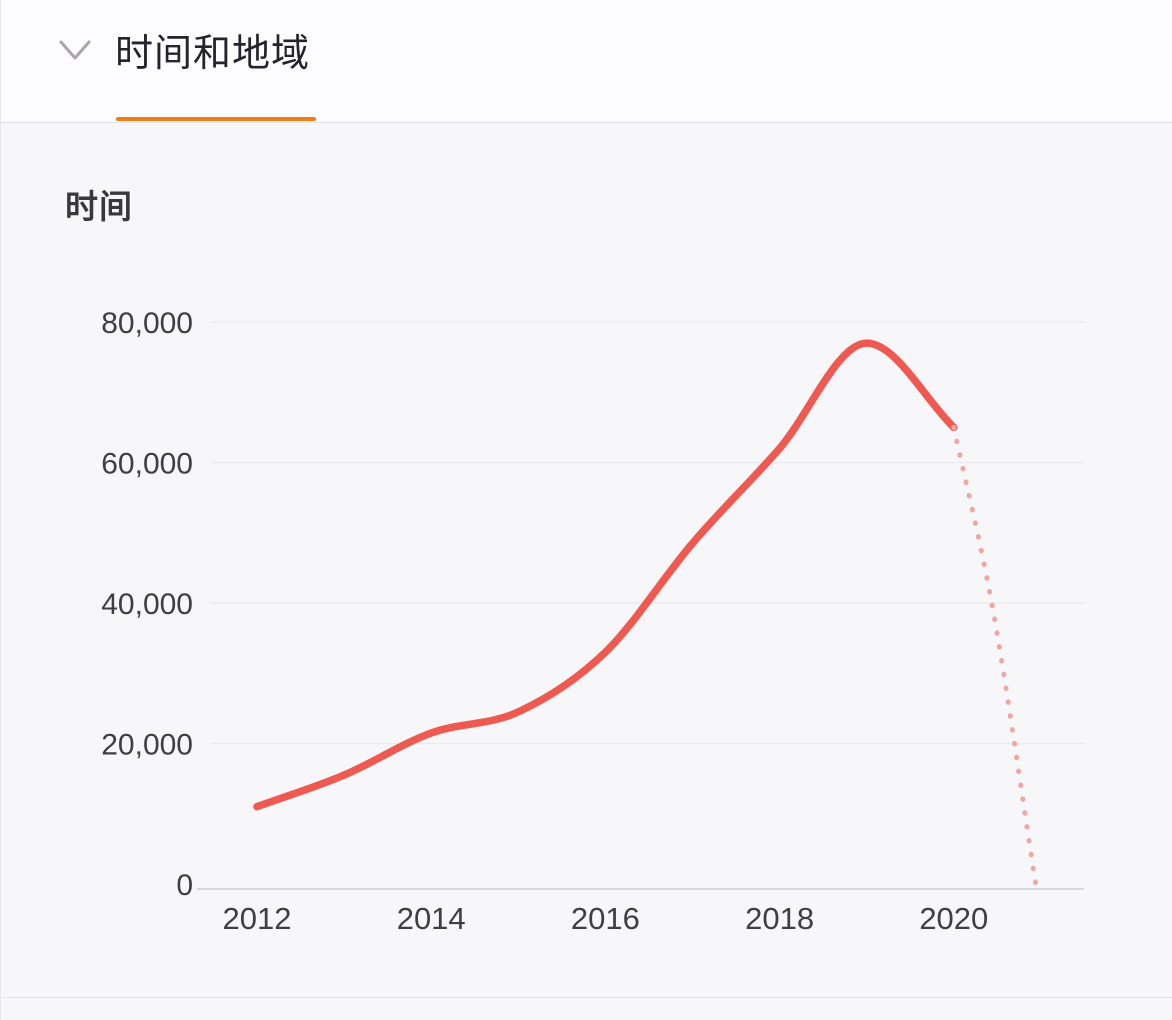 The height and width of the screenshot is (1020, 1172). I want to click on panel-title: 时间和地域, so click(213, 54).